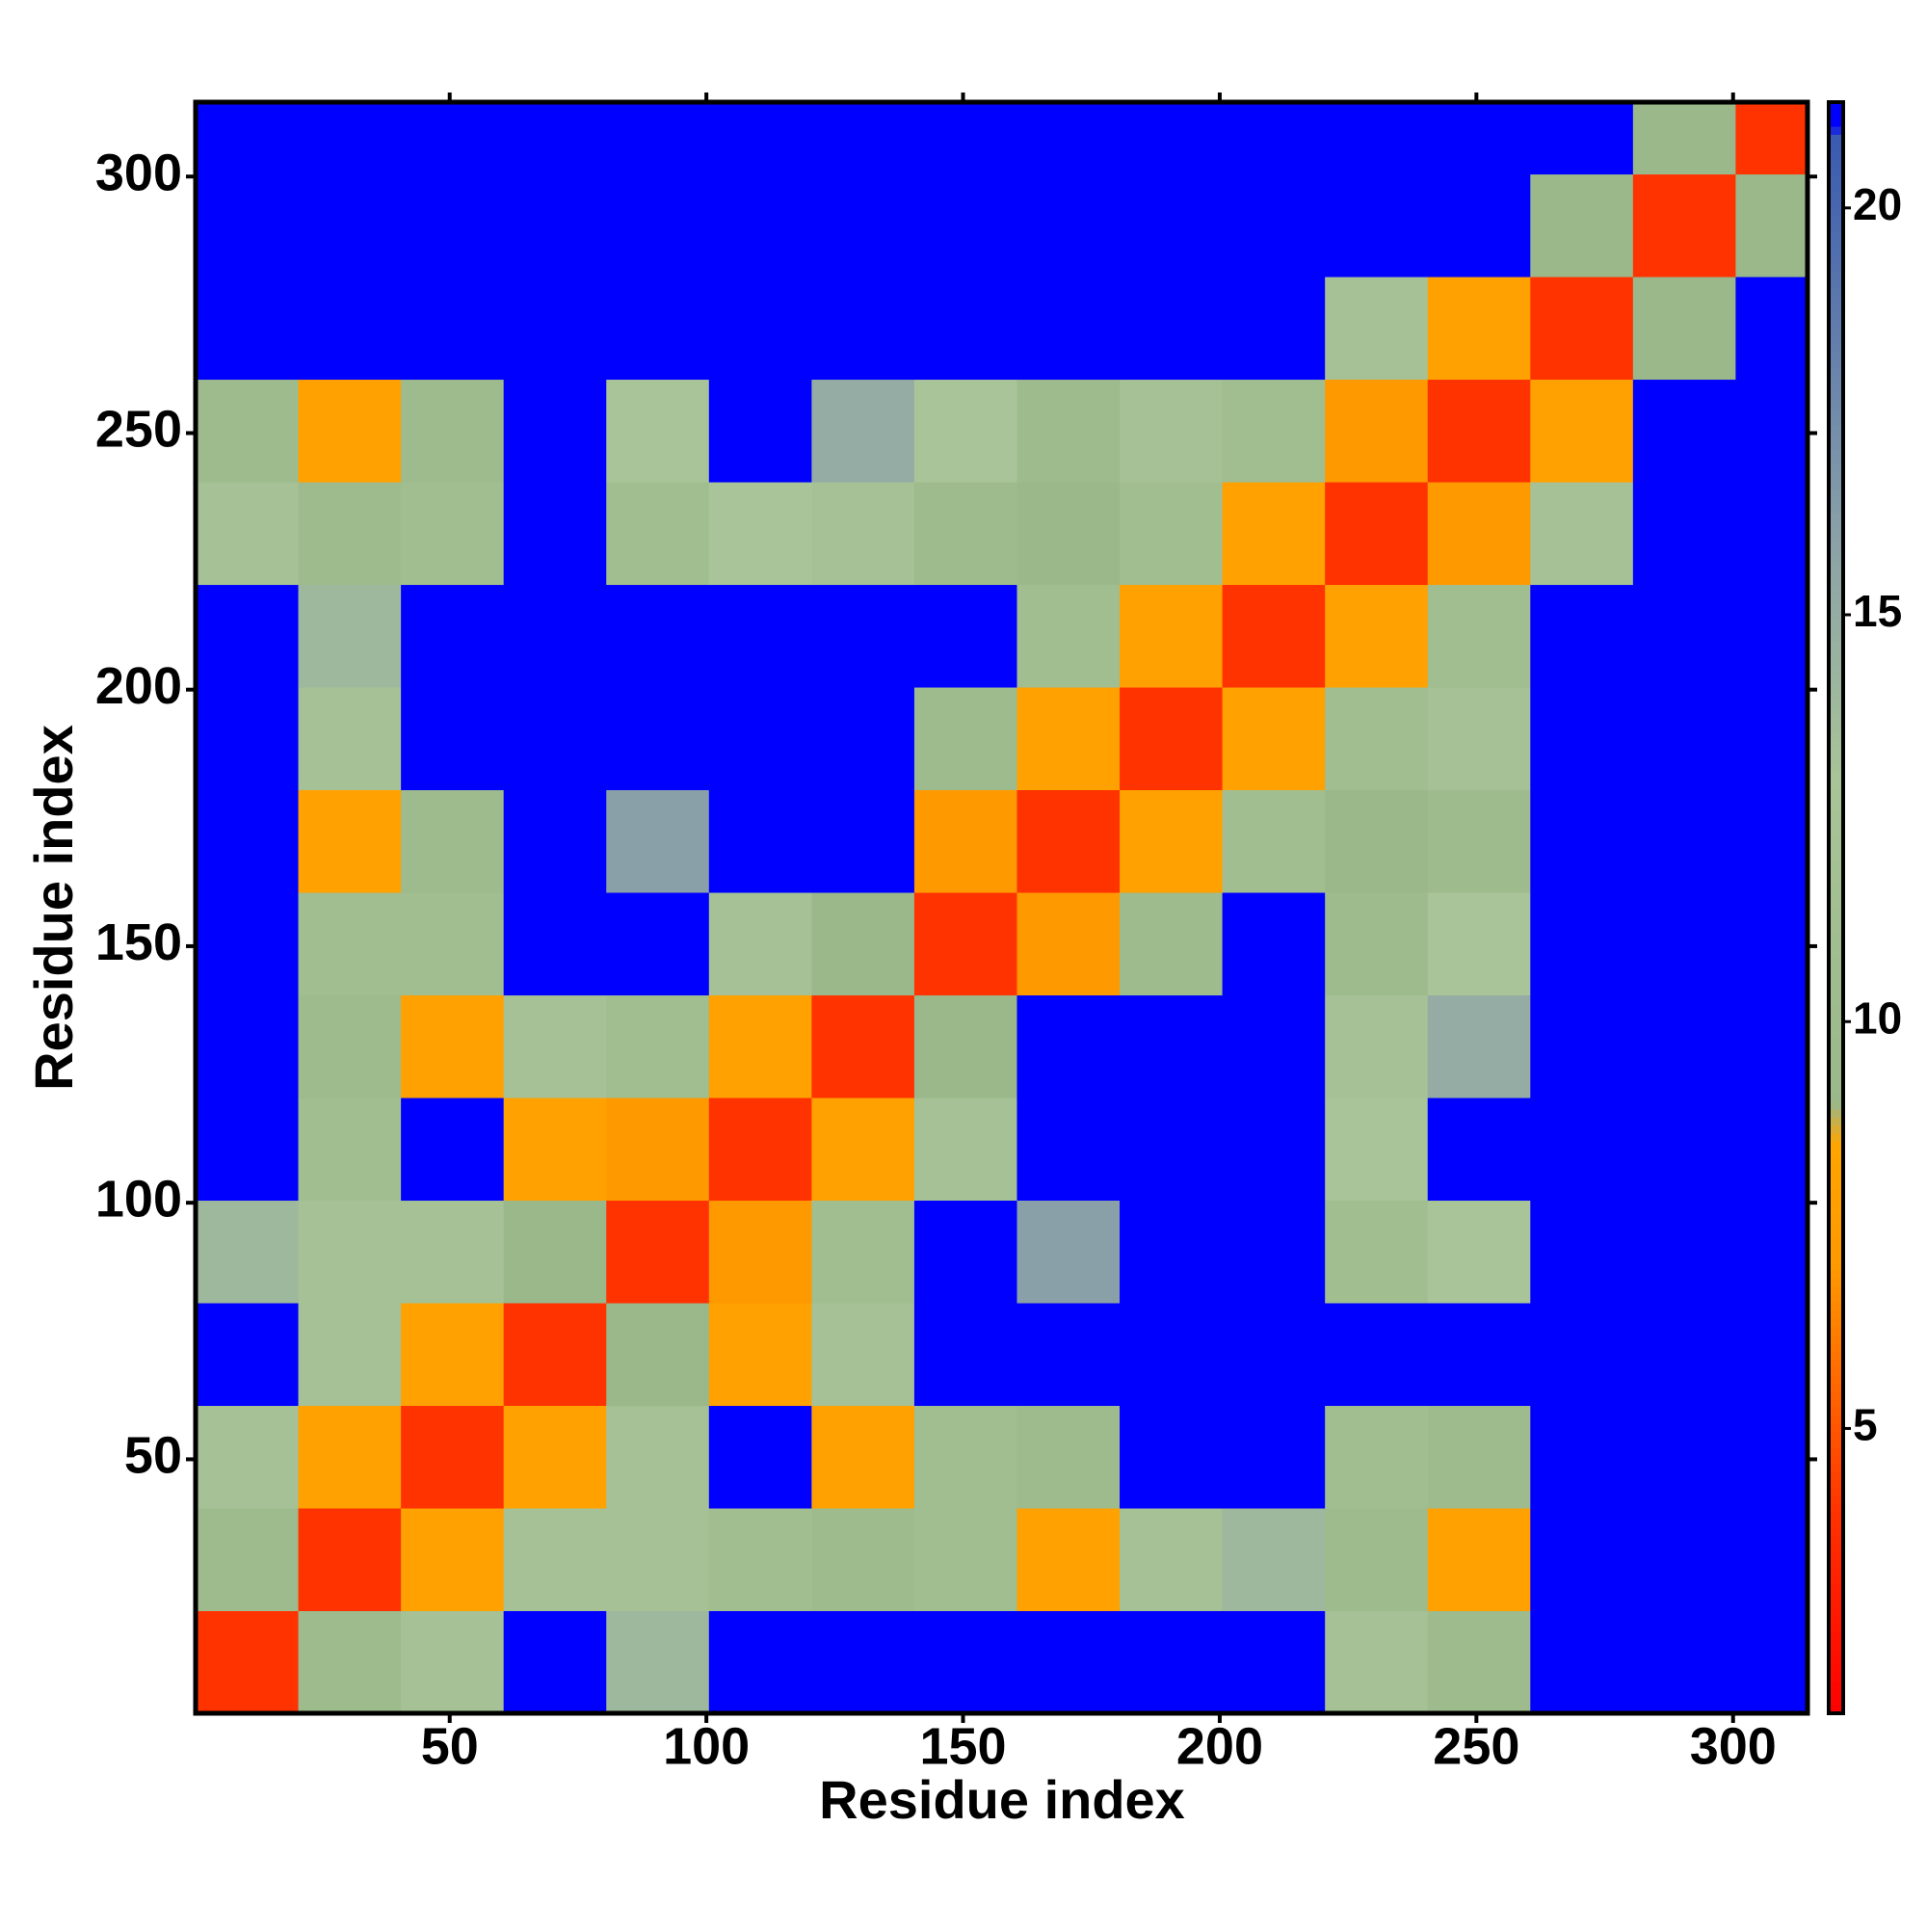 The width and height of the screenshot is (1927, 1932). I want to click on x-tick-label: 200, so click(1219, 1746).